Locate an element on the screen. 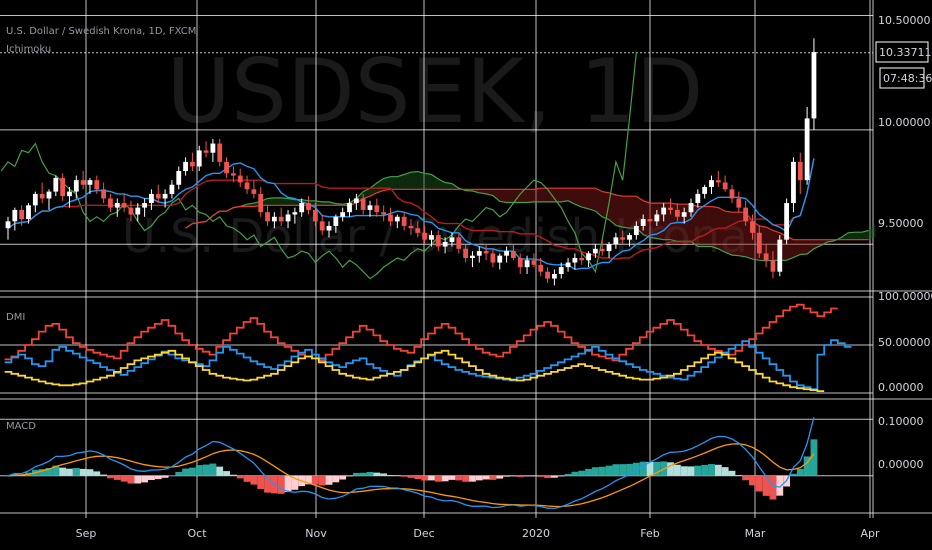  macd-signal-line is located at coordinates (411, 475).